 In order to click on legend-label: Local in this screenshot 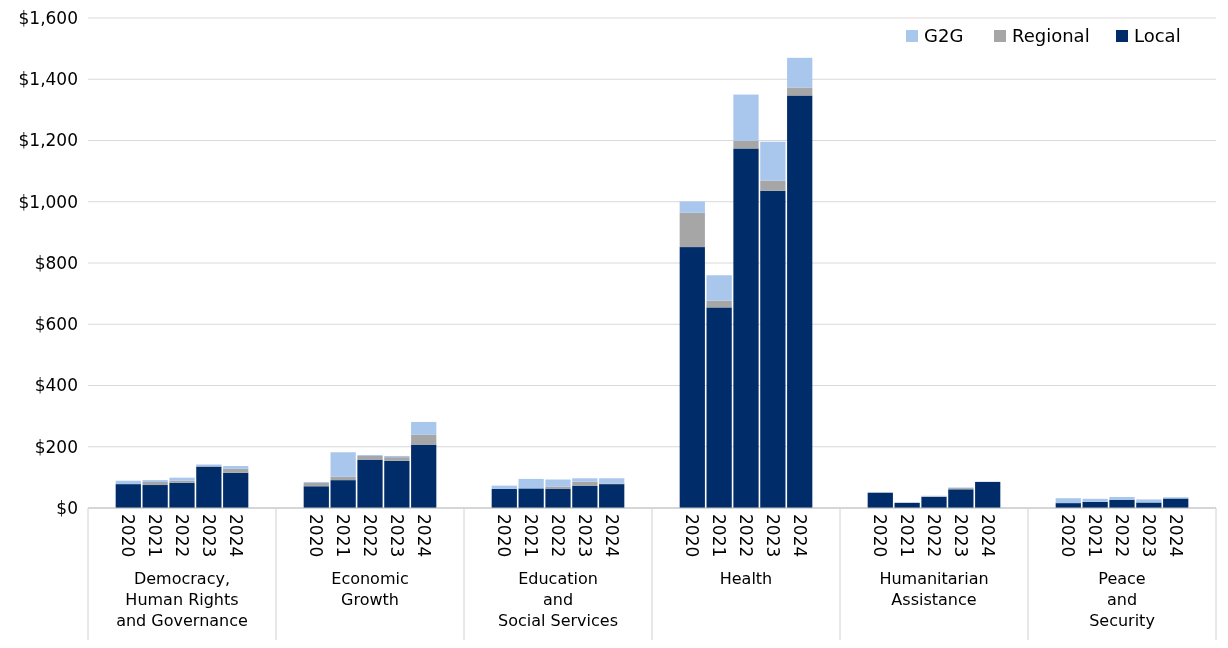, I will do `click(1157, 36)`.